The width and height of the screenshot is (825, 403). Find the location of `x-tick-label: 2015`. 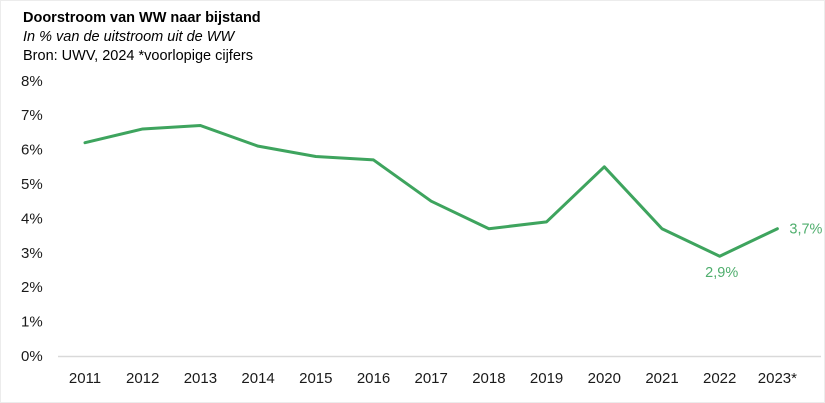

x-tick-label: 2015 is located at coordinates (315, 378).